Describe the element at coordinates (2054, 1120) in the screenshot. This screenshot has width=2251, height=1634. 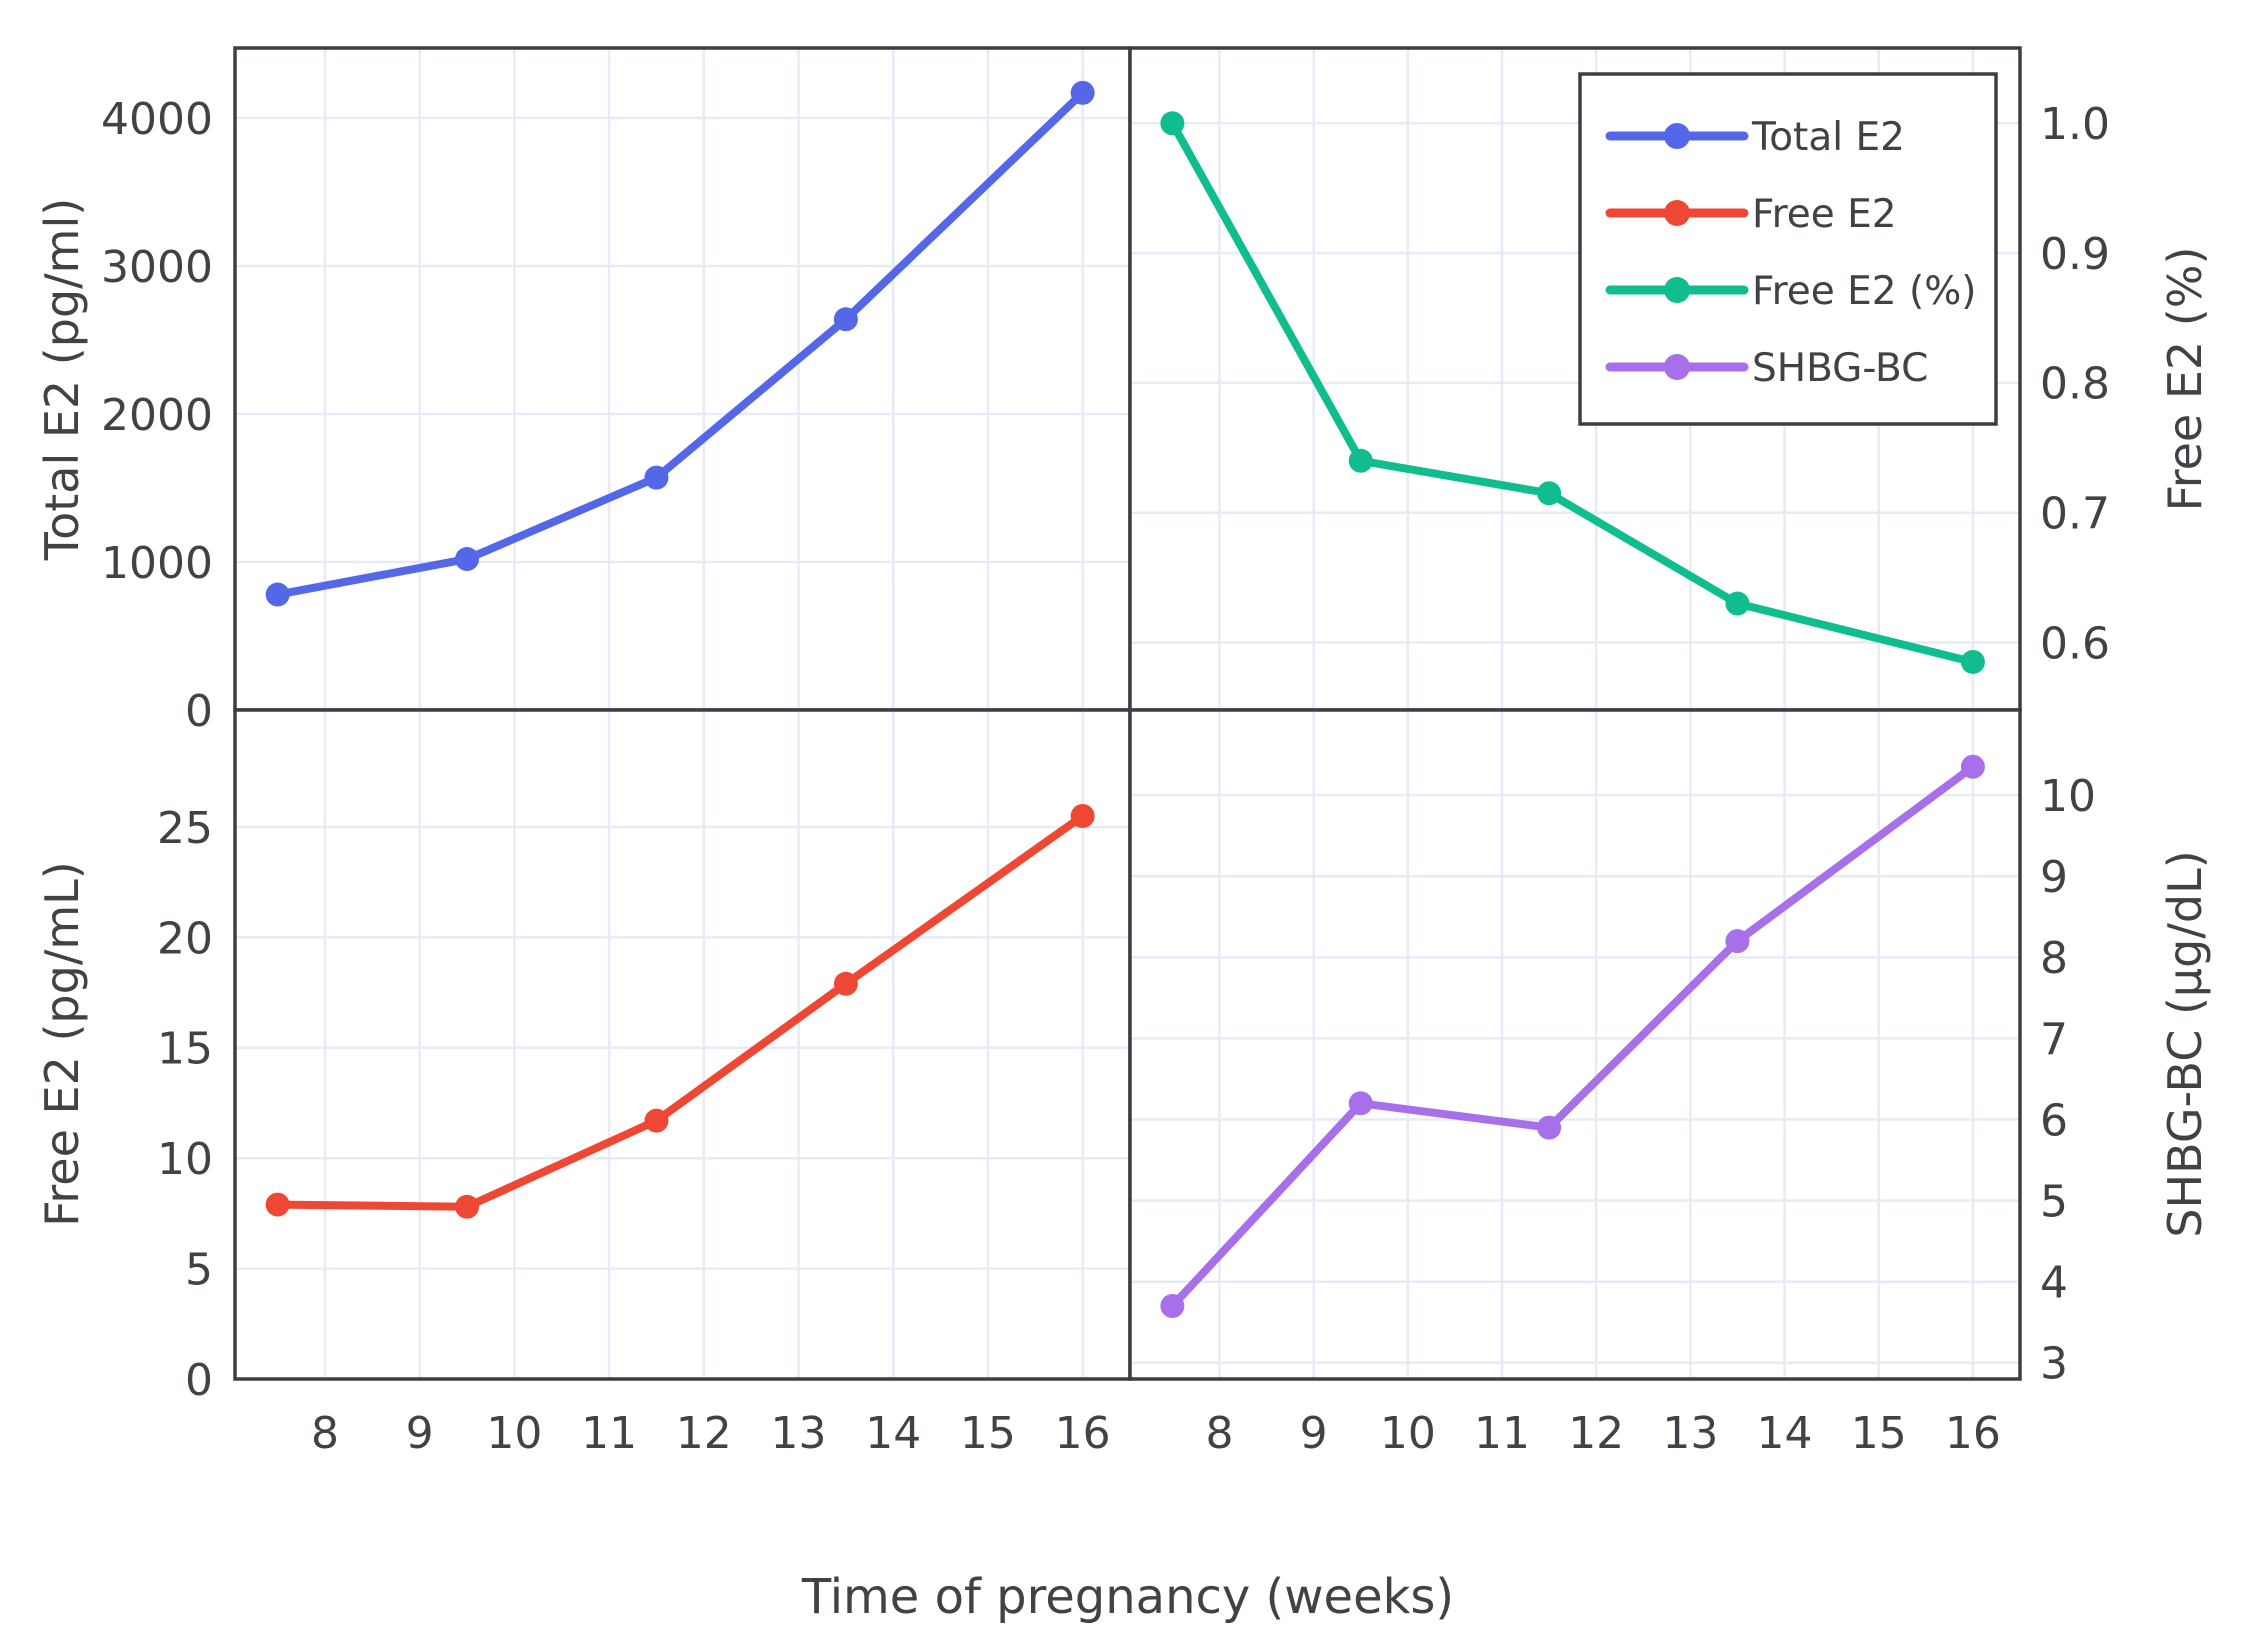
I see `y-tick-label: 6` at that location.